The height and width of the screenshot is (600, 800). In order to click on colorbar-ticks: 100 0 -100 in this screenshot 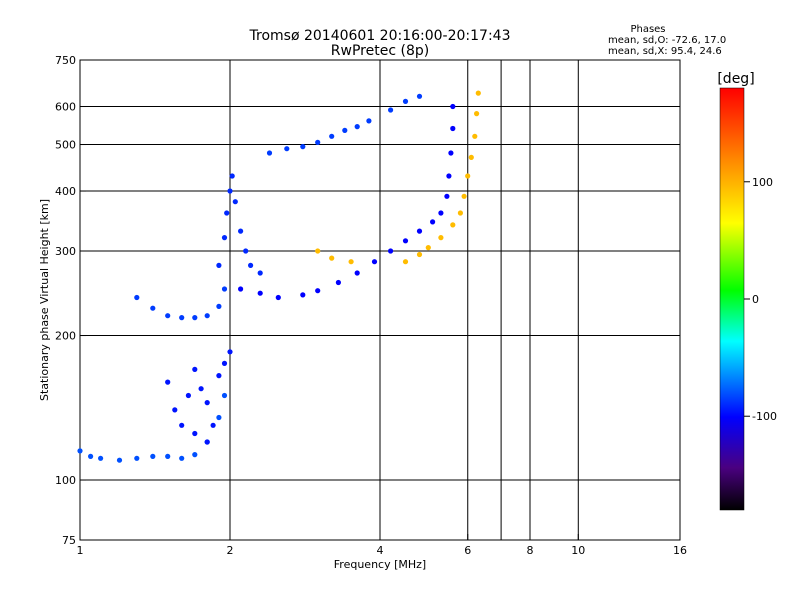, I will do `click(760, 299)`.